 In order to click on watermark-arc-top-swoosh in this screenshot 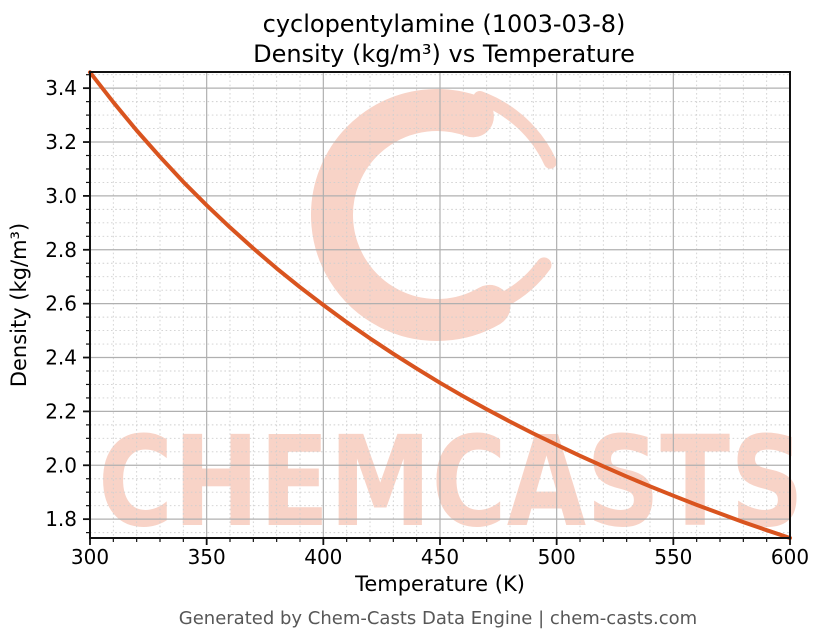, I will do `click(515, 130)`.